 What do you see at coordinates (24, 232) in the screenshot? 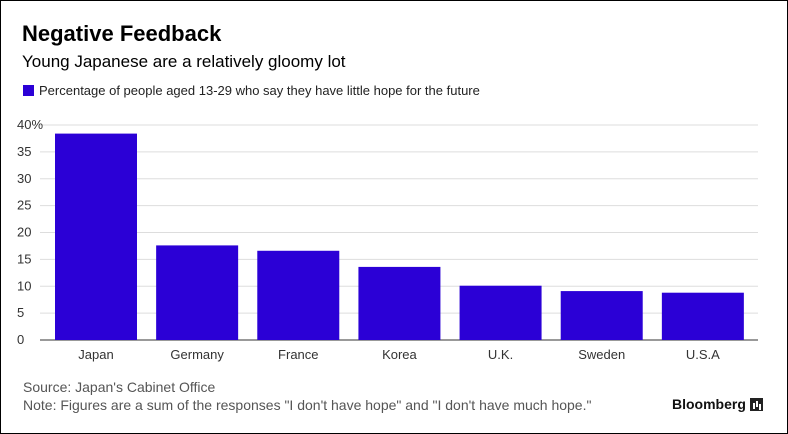
I see `y-tick-label: 20` at bounding box center [24, 232].